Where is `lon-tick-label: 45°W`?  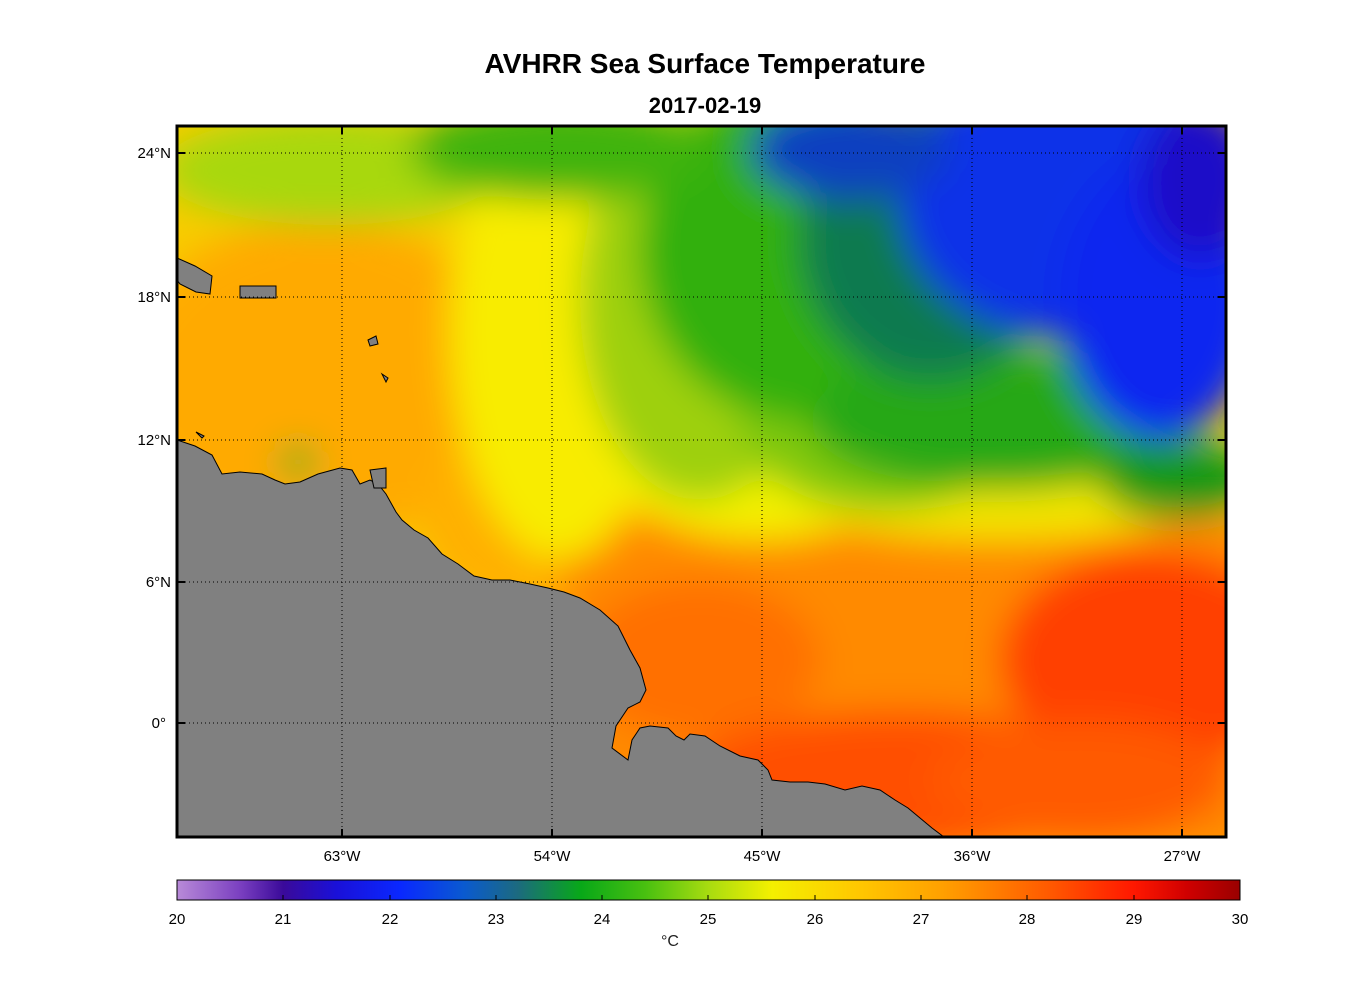 lon-tick-label: 45°W is located at coordinates (763, 856).